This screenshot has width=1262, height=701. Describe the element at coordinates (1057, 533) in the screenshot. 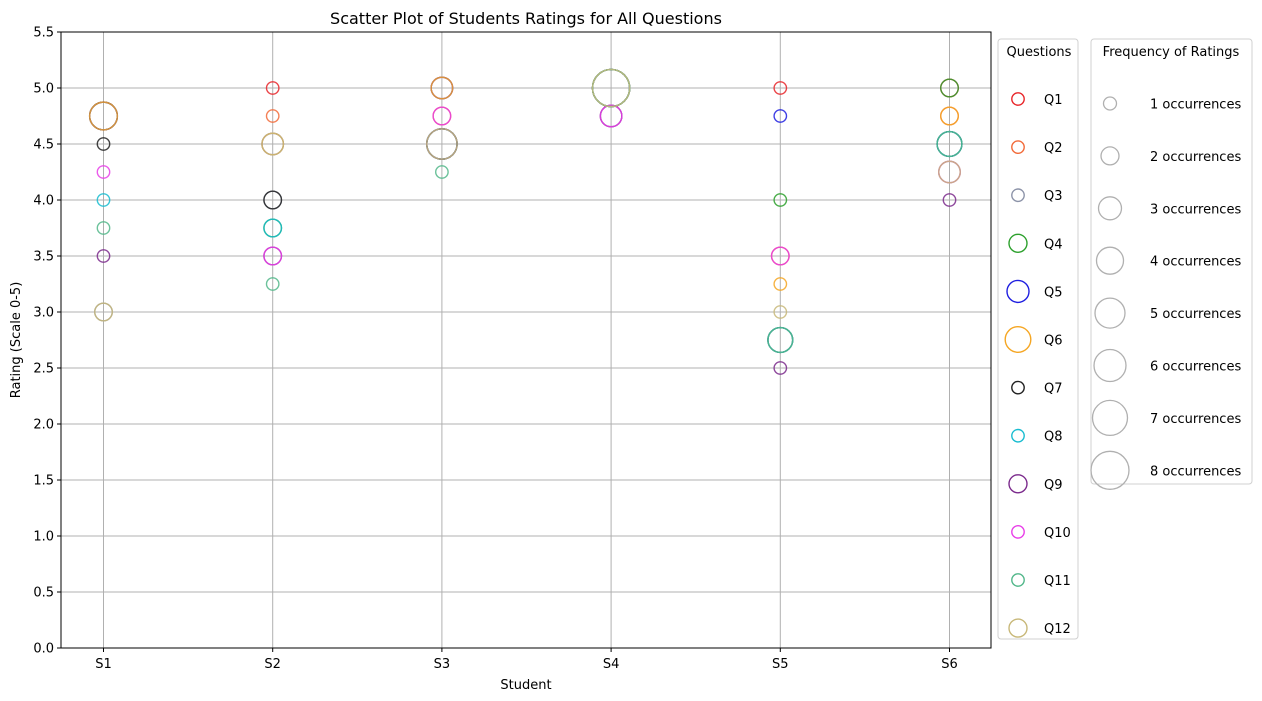

I see `legend-label-q10: Q10` at that location.